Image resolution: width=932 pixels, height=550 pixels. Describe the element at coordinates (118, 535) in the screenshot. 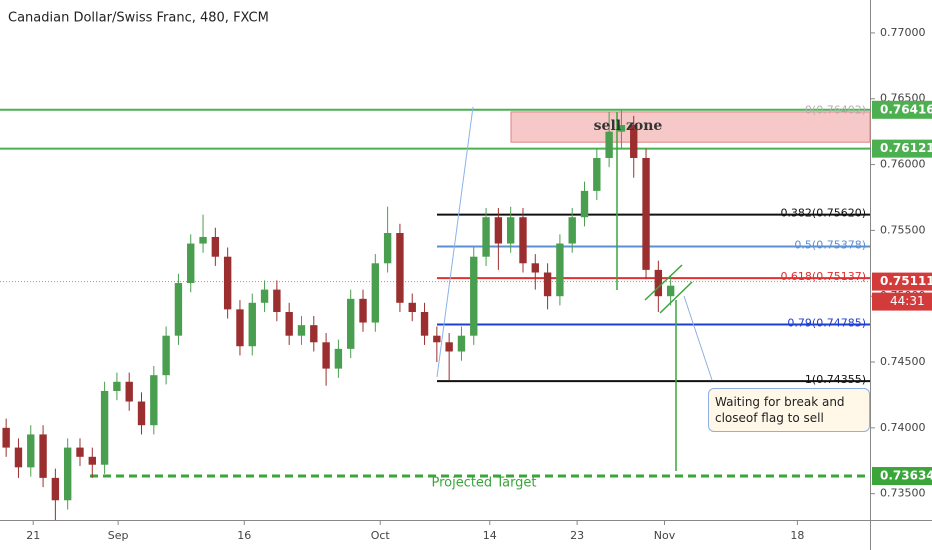

I see `x-tick-label: Sep` at that location.